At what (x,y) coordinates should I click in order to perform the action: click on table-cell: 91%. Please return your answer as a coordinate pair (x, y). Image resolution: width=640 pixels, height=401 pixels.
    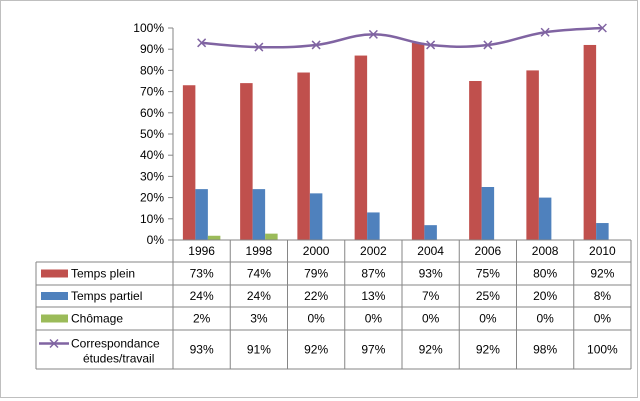
    Looking at the image, I should click on (259, 350).